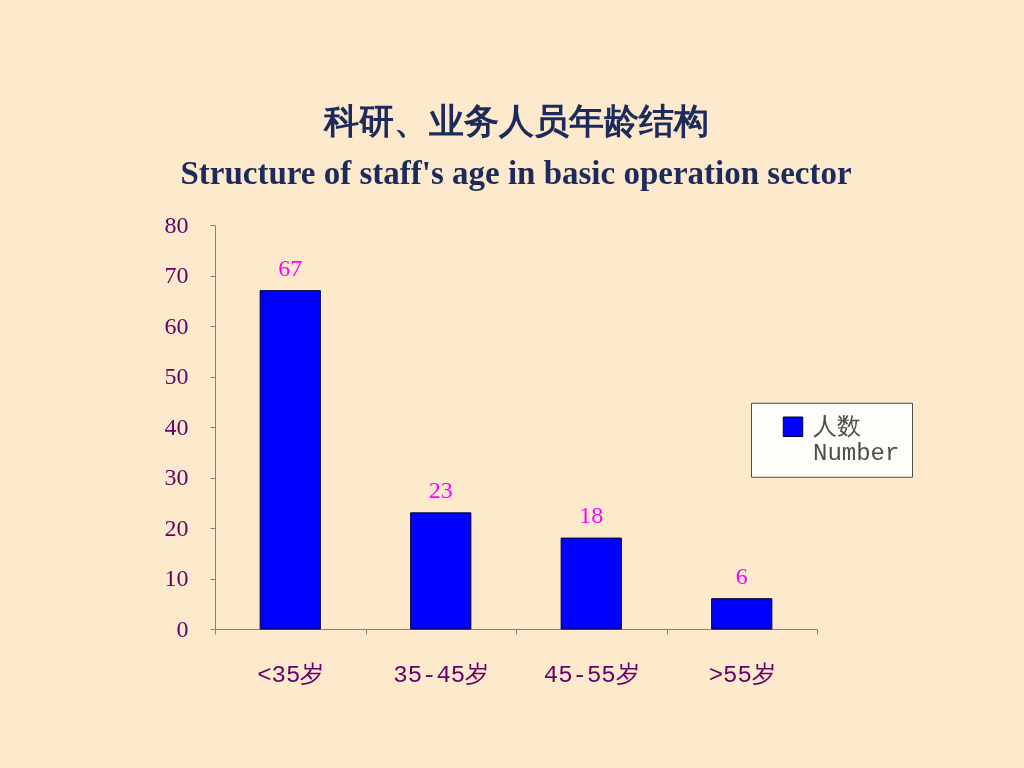 This screenshot has height=768, width=1024. Describe the element at coordinates (516, 173) in the screenshot. I see `chart-subtitle: Structure of staff's age in basic operation sector` at that location.